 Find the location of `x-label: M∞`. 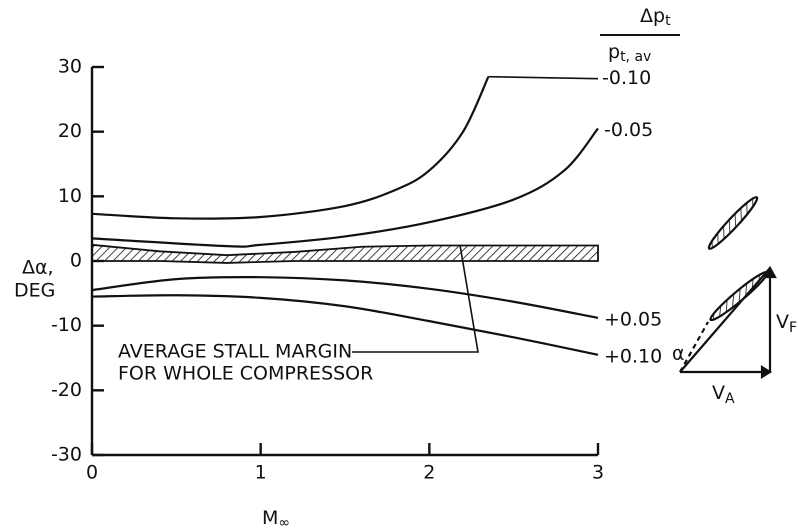

x-label: M∞ is located at coordinates (276, 518).